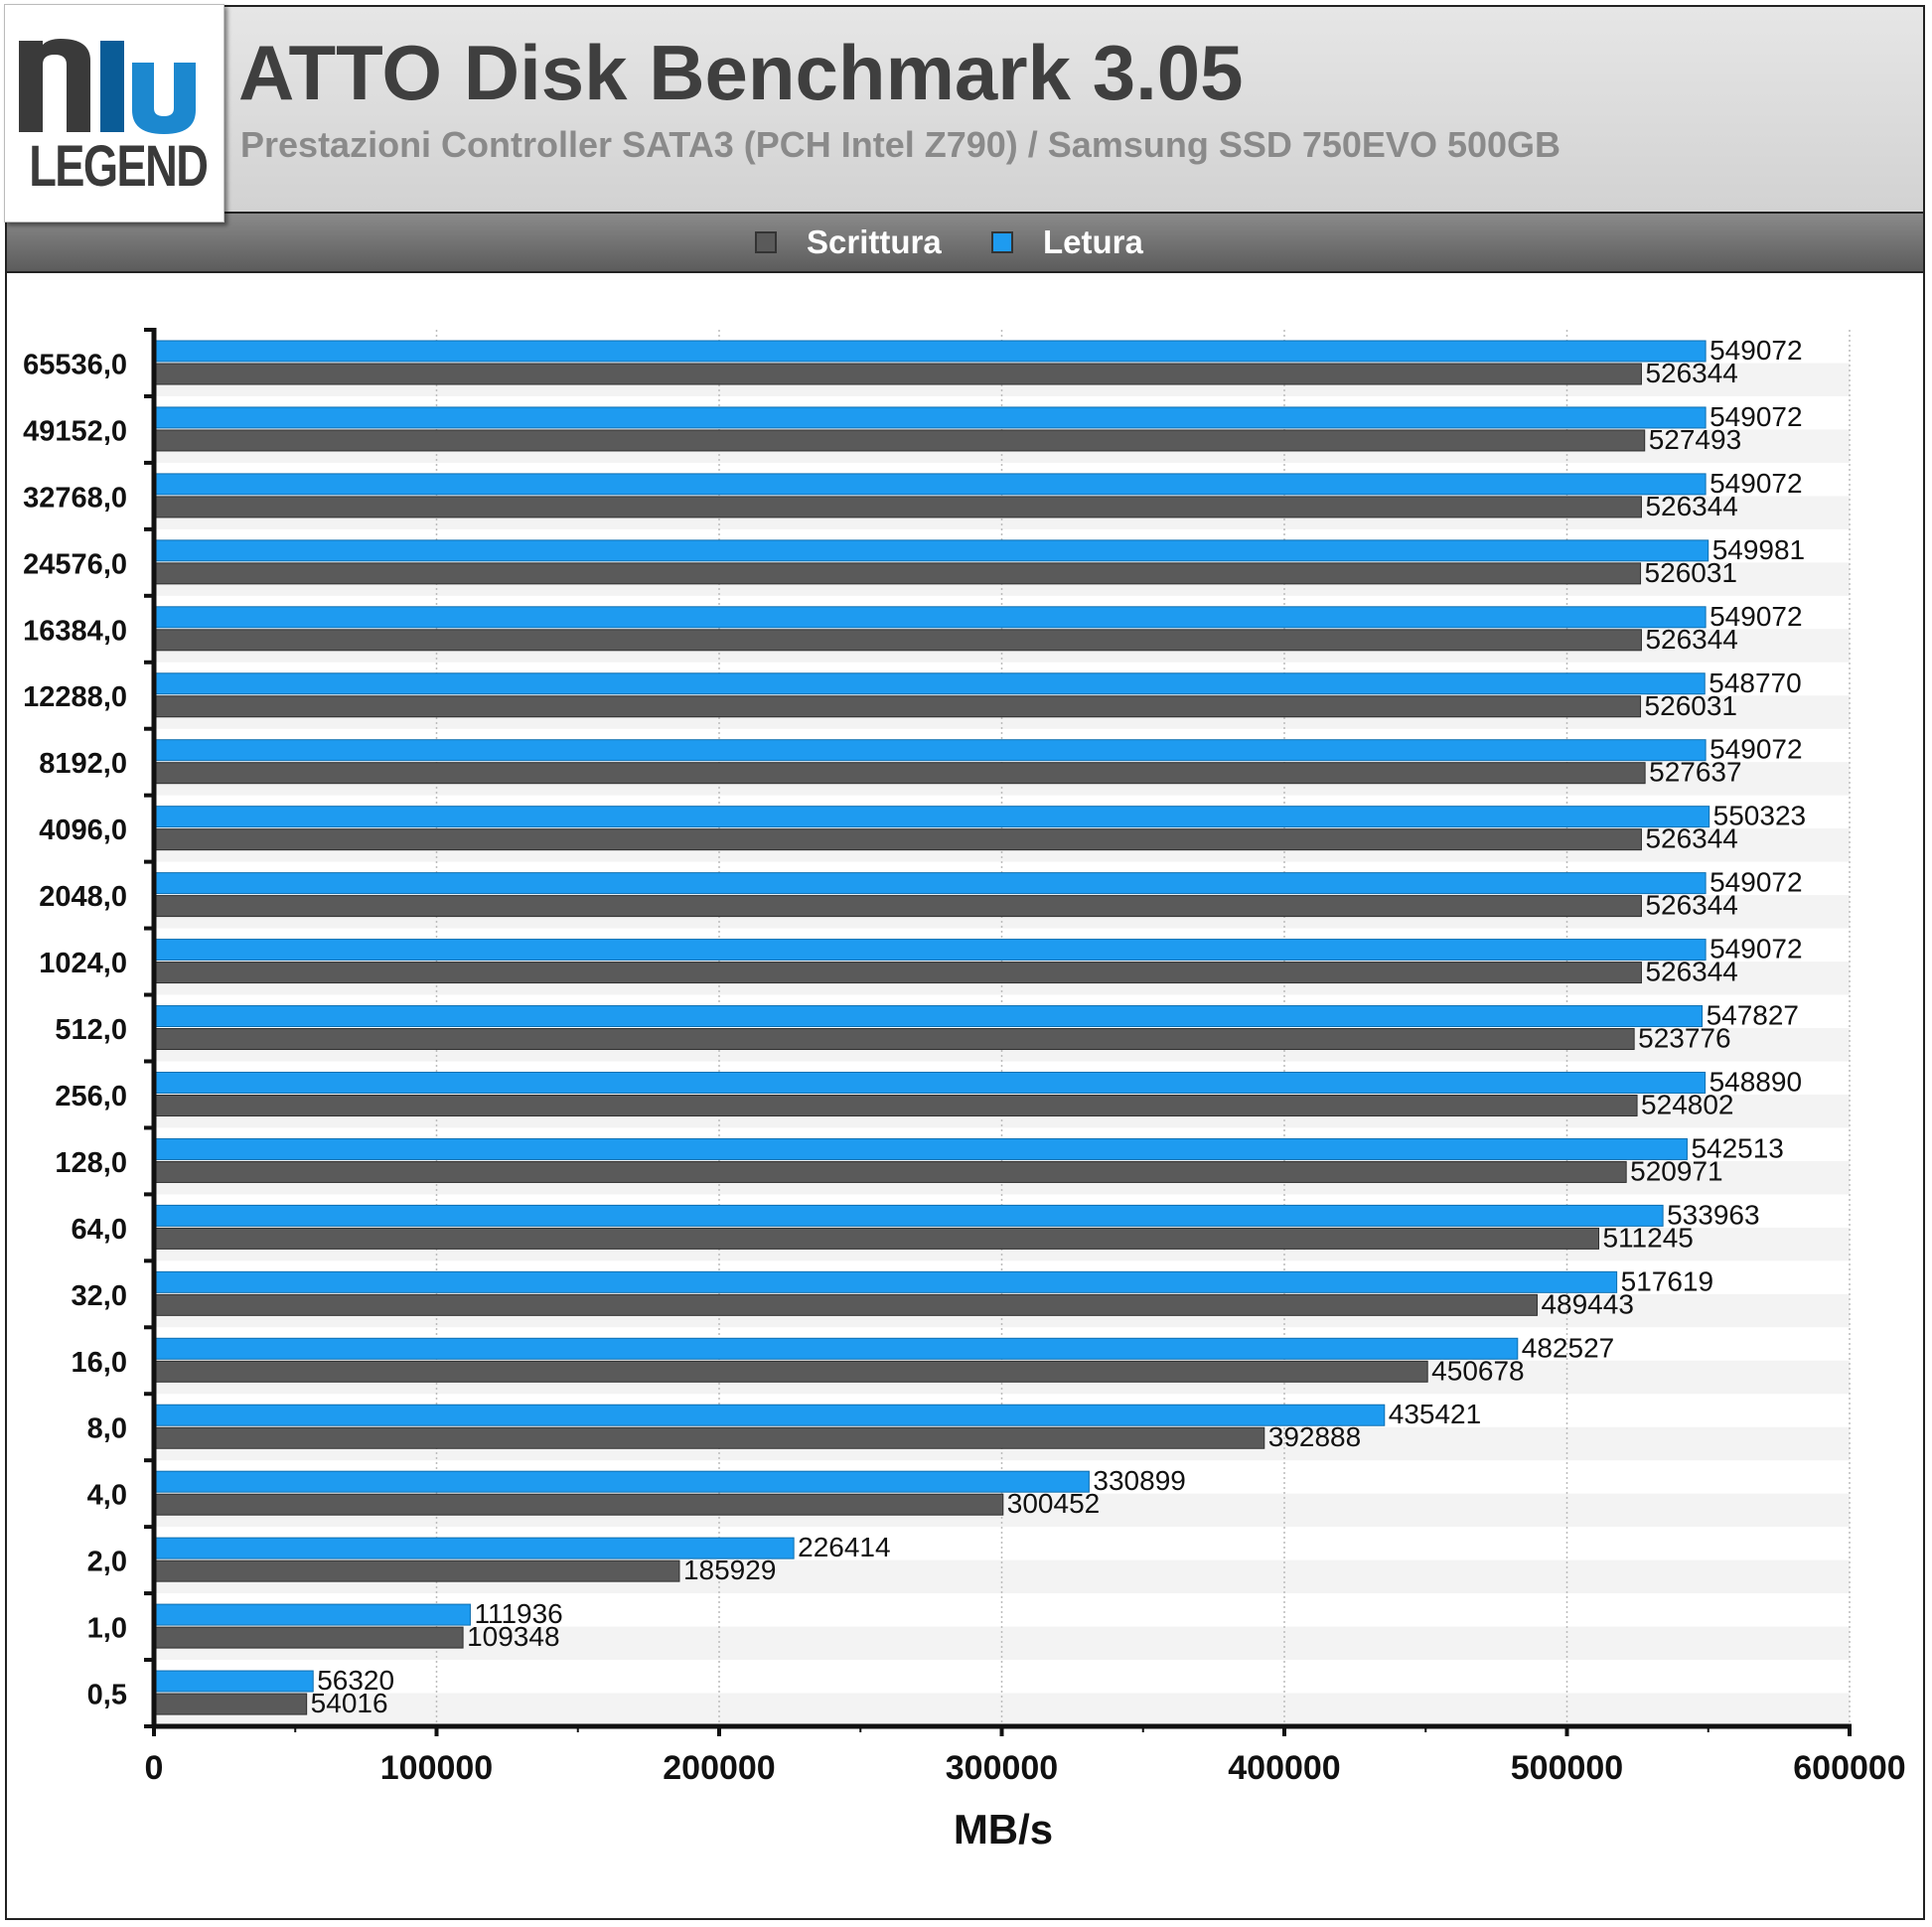 Image resolution: width=1932 pixels, height=1927 pixels. What do you see at coordinates (766, 242) in the screenshot?
I see `legend-swatch-scrittura` at bounding box center [766, 242].